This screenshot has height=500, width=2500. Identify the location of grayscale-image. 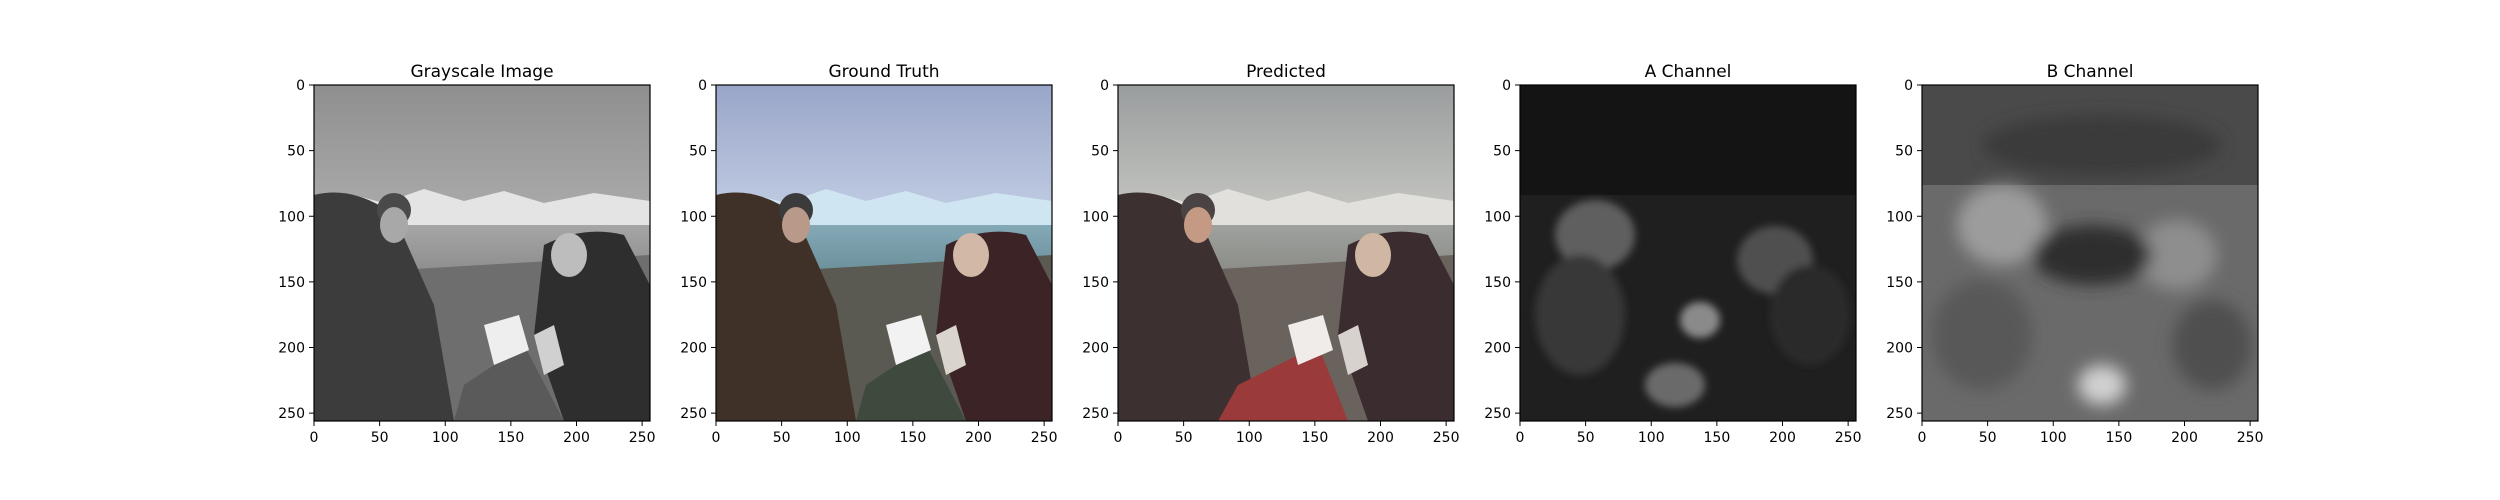
(482, 253).